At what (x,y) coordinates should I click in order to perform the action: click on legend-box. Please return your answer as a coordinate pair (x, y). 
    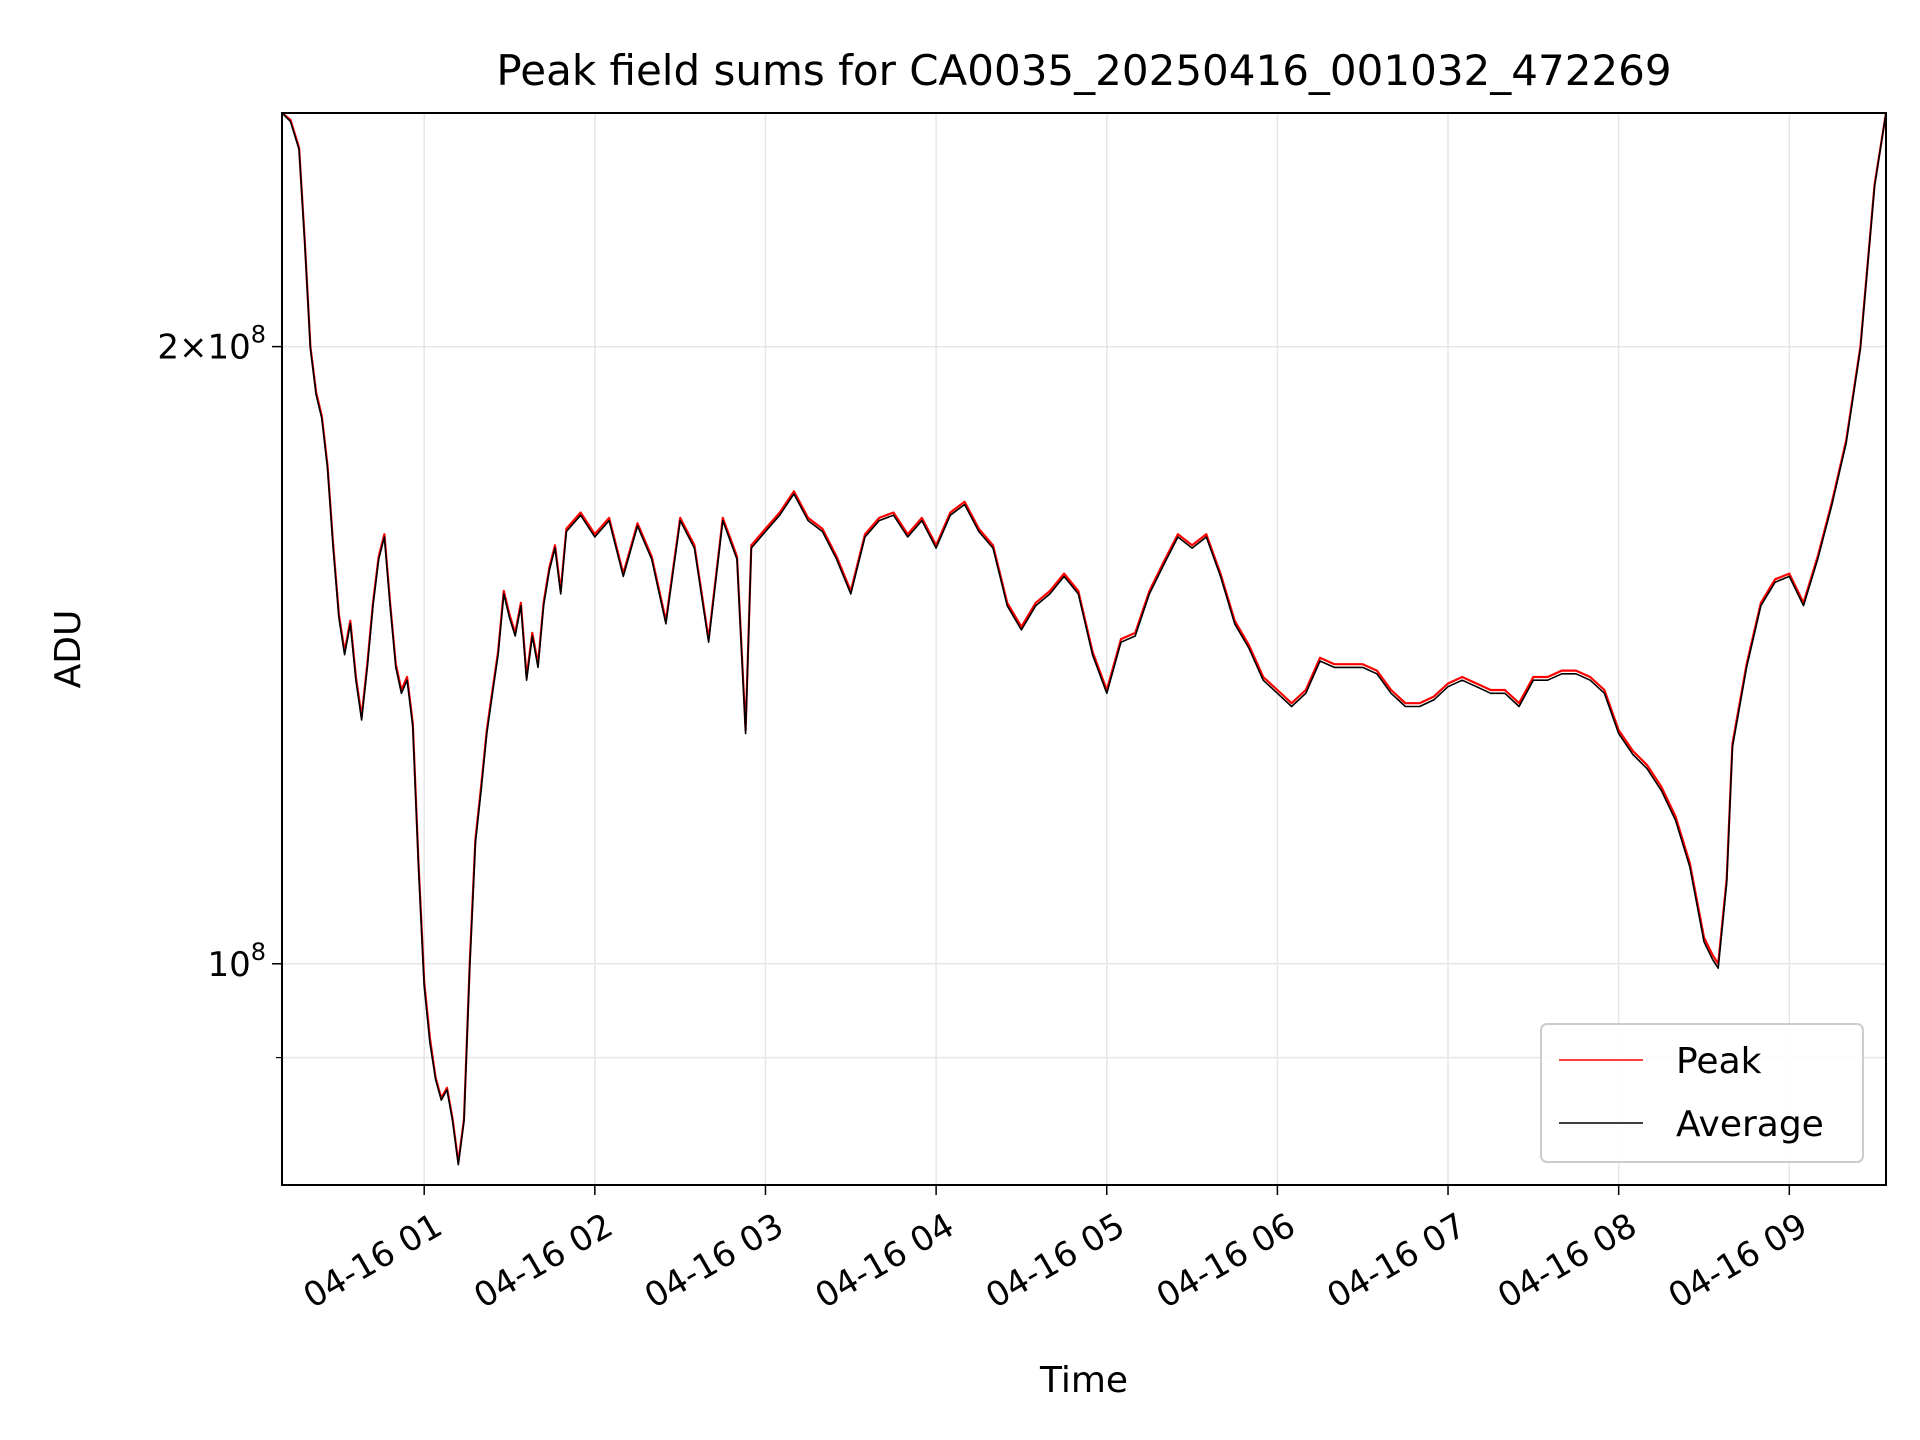
    Looking at the image, I should click on (1702, 1093).